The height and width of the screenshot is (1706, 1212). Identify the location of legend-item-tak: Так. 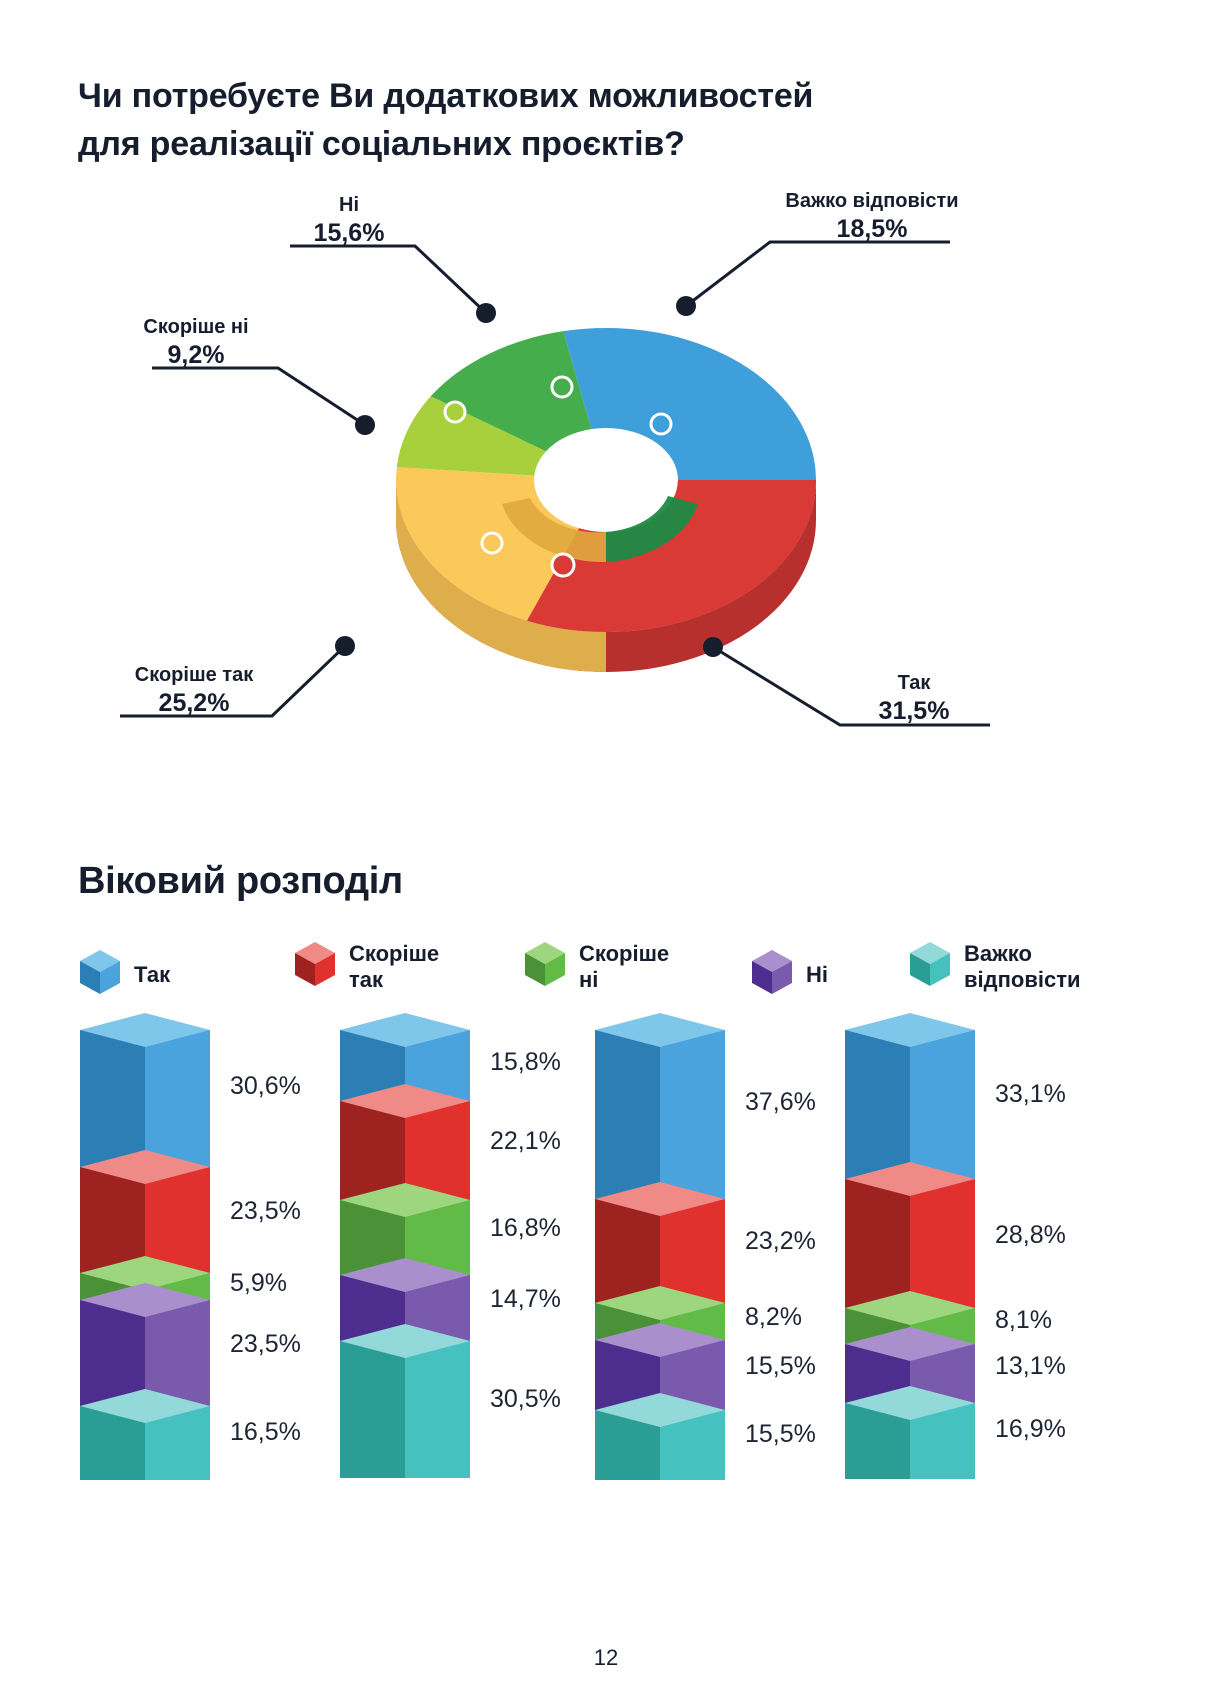
(124, 974).